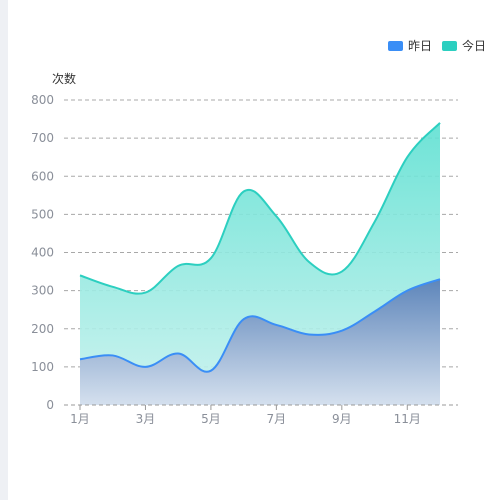 This screenshot has height=500, width=500. I want to click on y-tick-label: 100, so click(42, 367).